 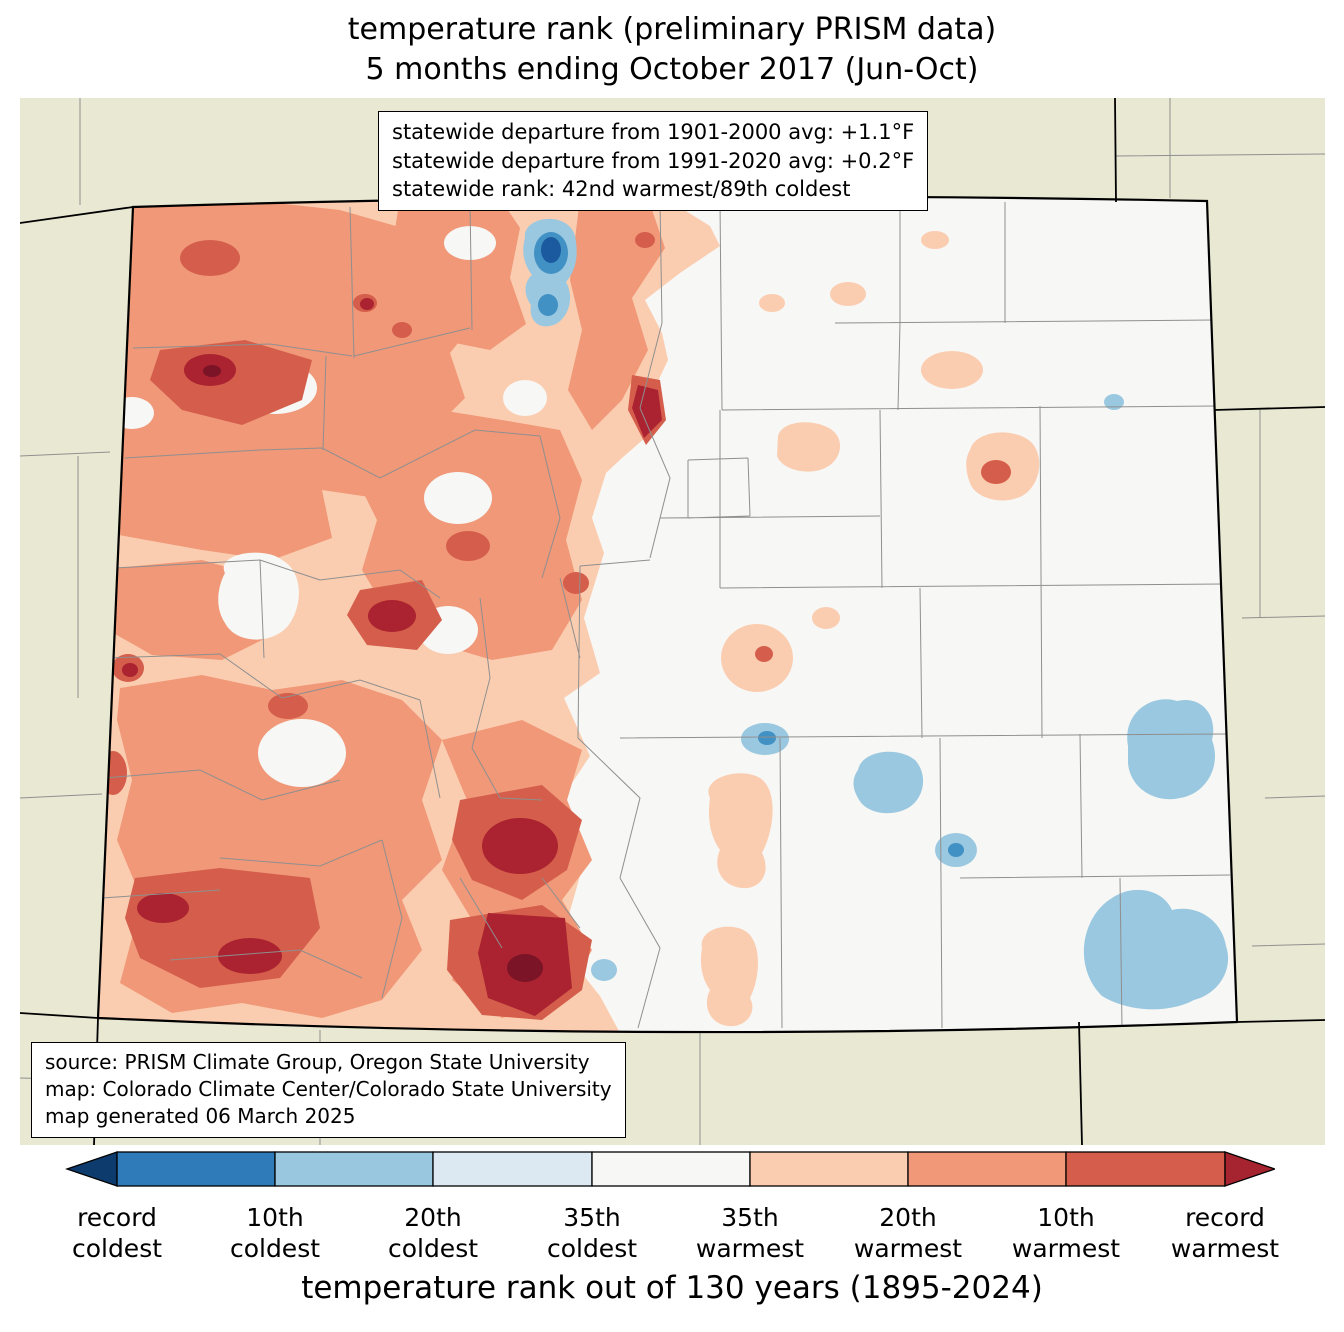 What do you see at coordinates (1145, 1169) in the screenshot?
I see `colorbar-seg-10th-warmest` at bounding box center [1145, 1169].